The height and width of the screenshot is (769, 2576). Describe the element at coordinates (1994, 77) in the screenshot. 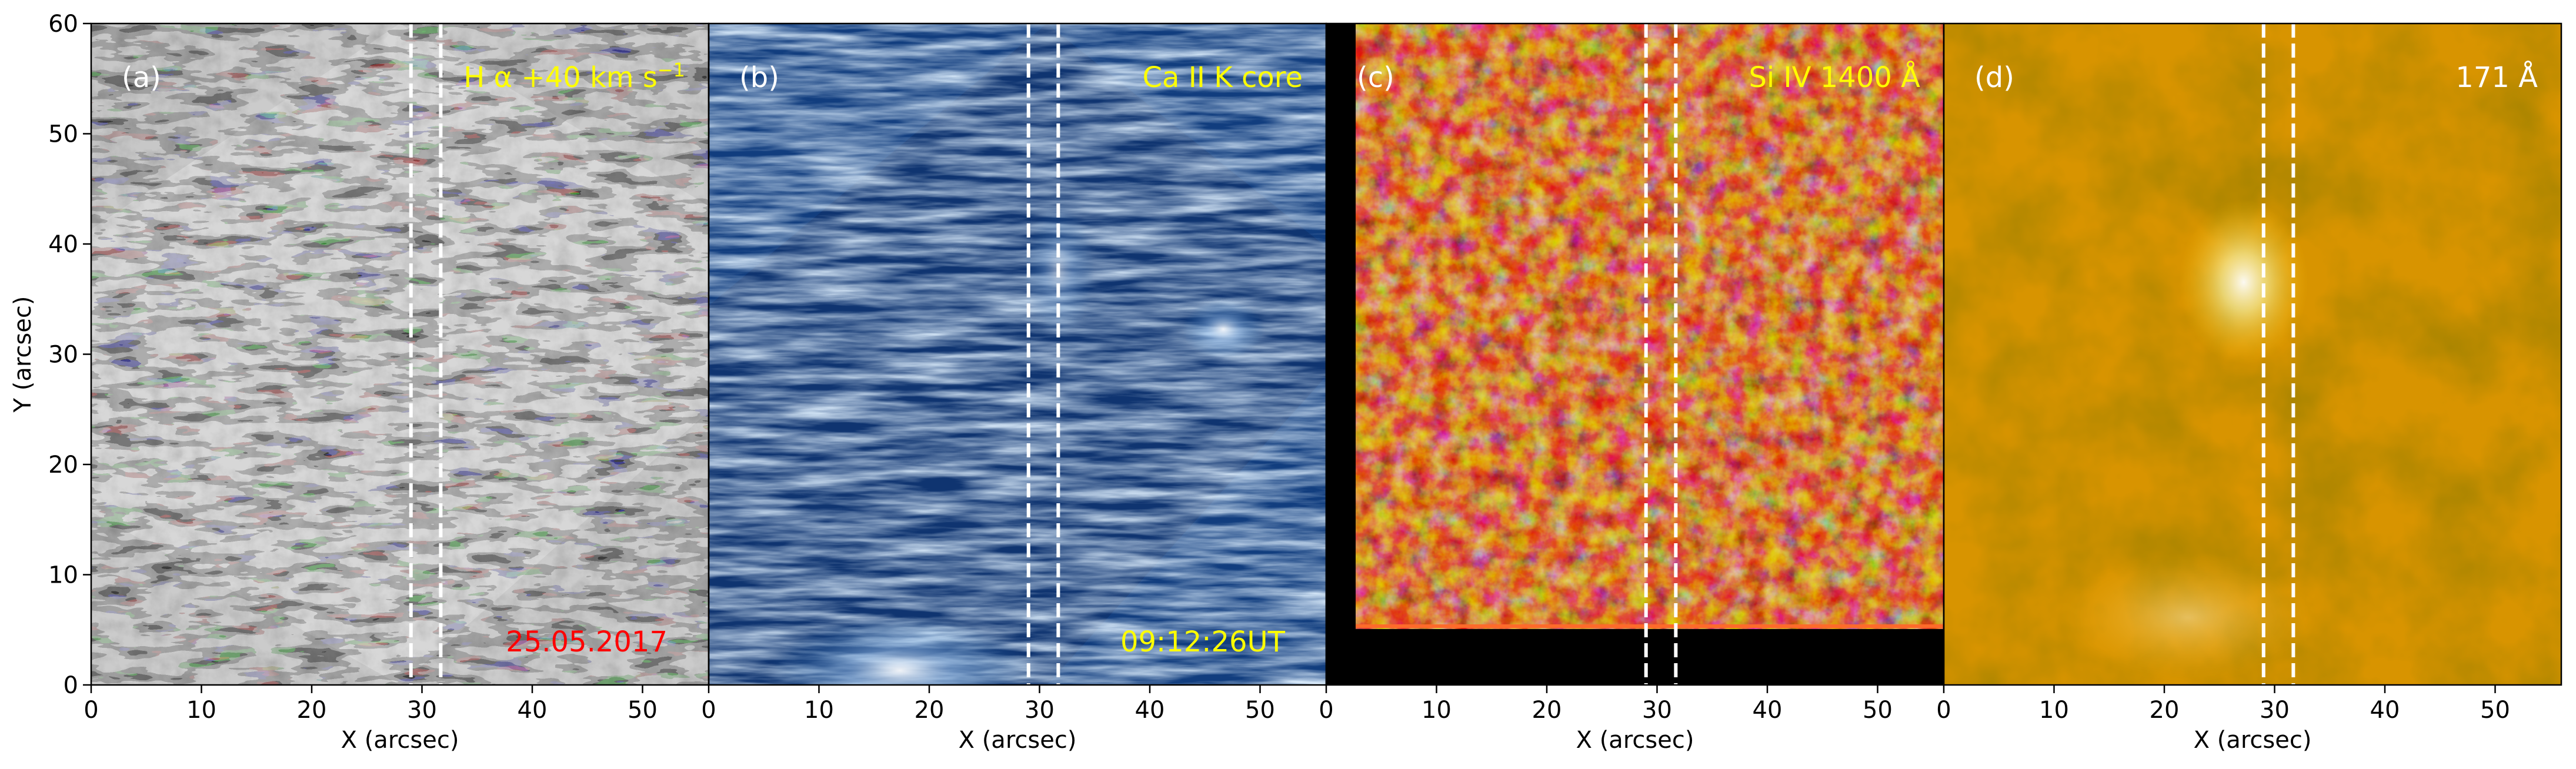

I see `panel-d-label: (d)` at that location.